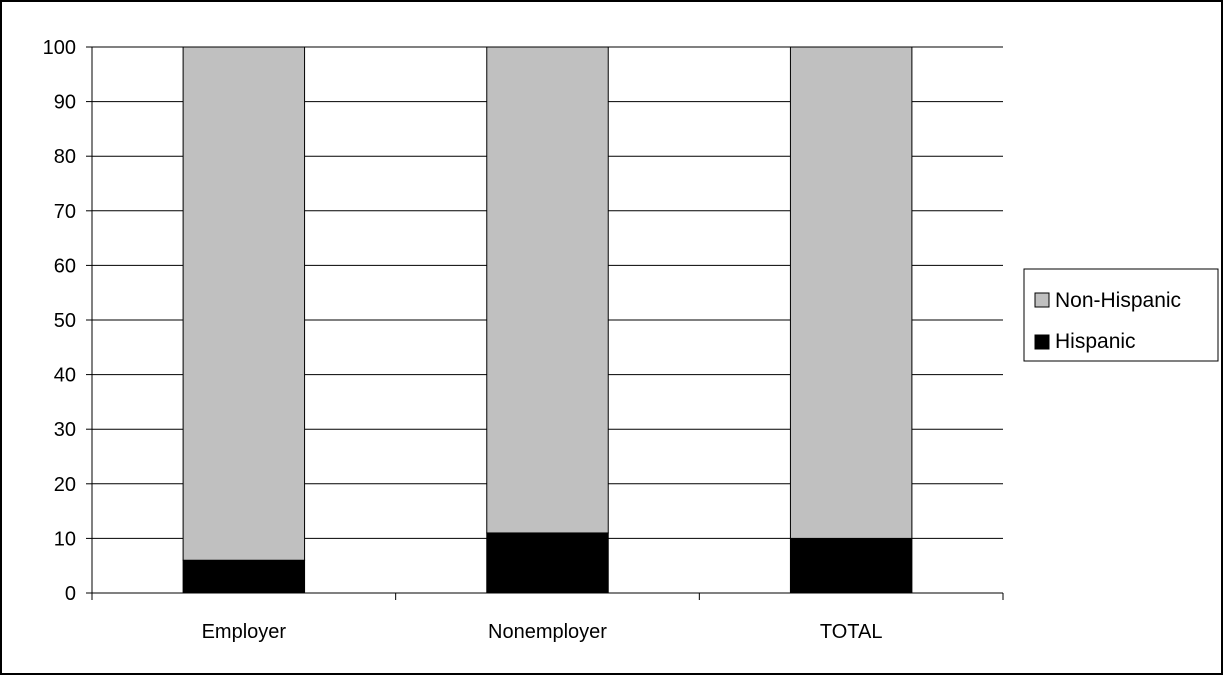  I want to click on legend: Non-Hispanic Hispanic, so click(1121, 315).